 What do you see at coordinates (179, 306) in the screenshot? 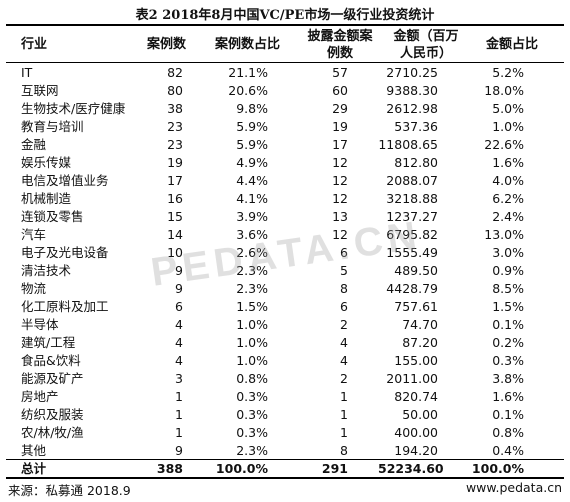
I see `cell-cases: 6` at bounding box center [179, 306].